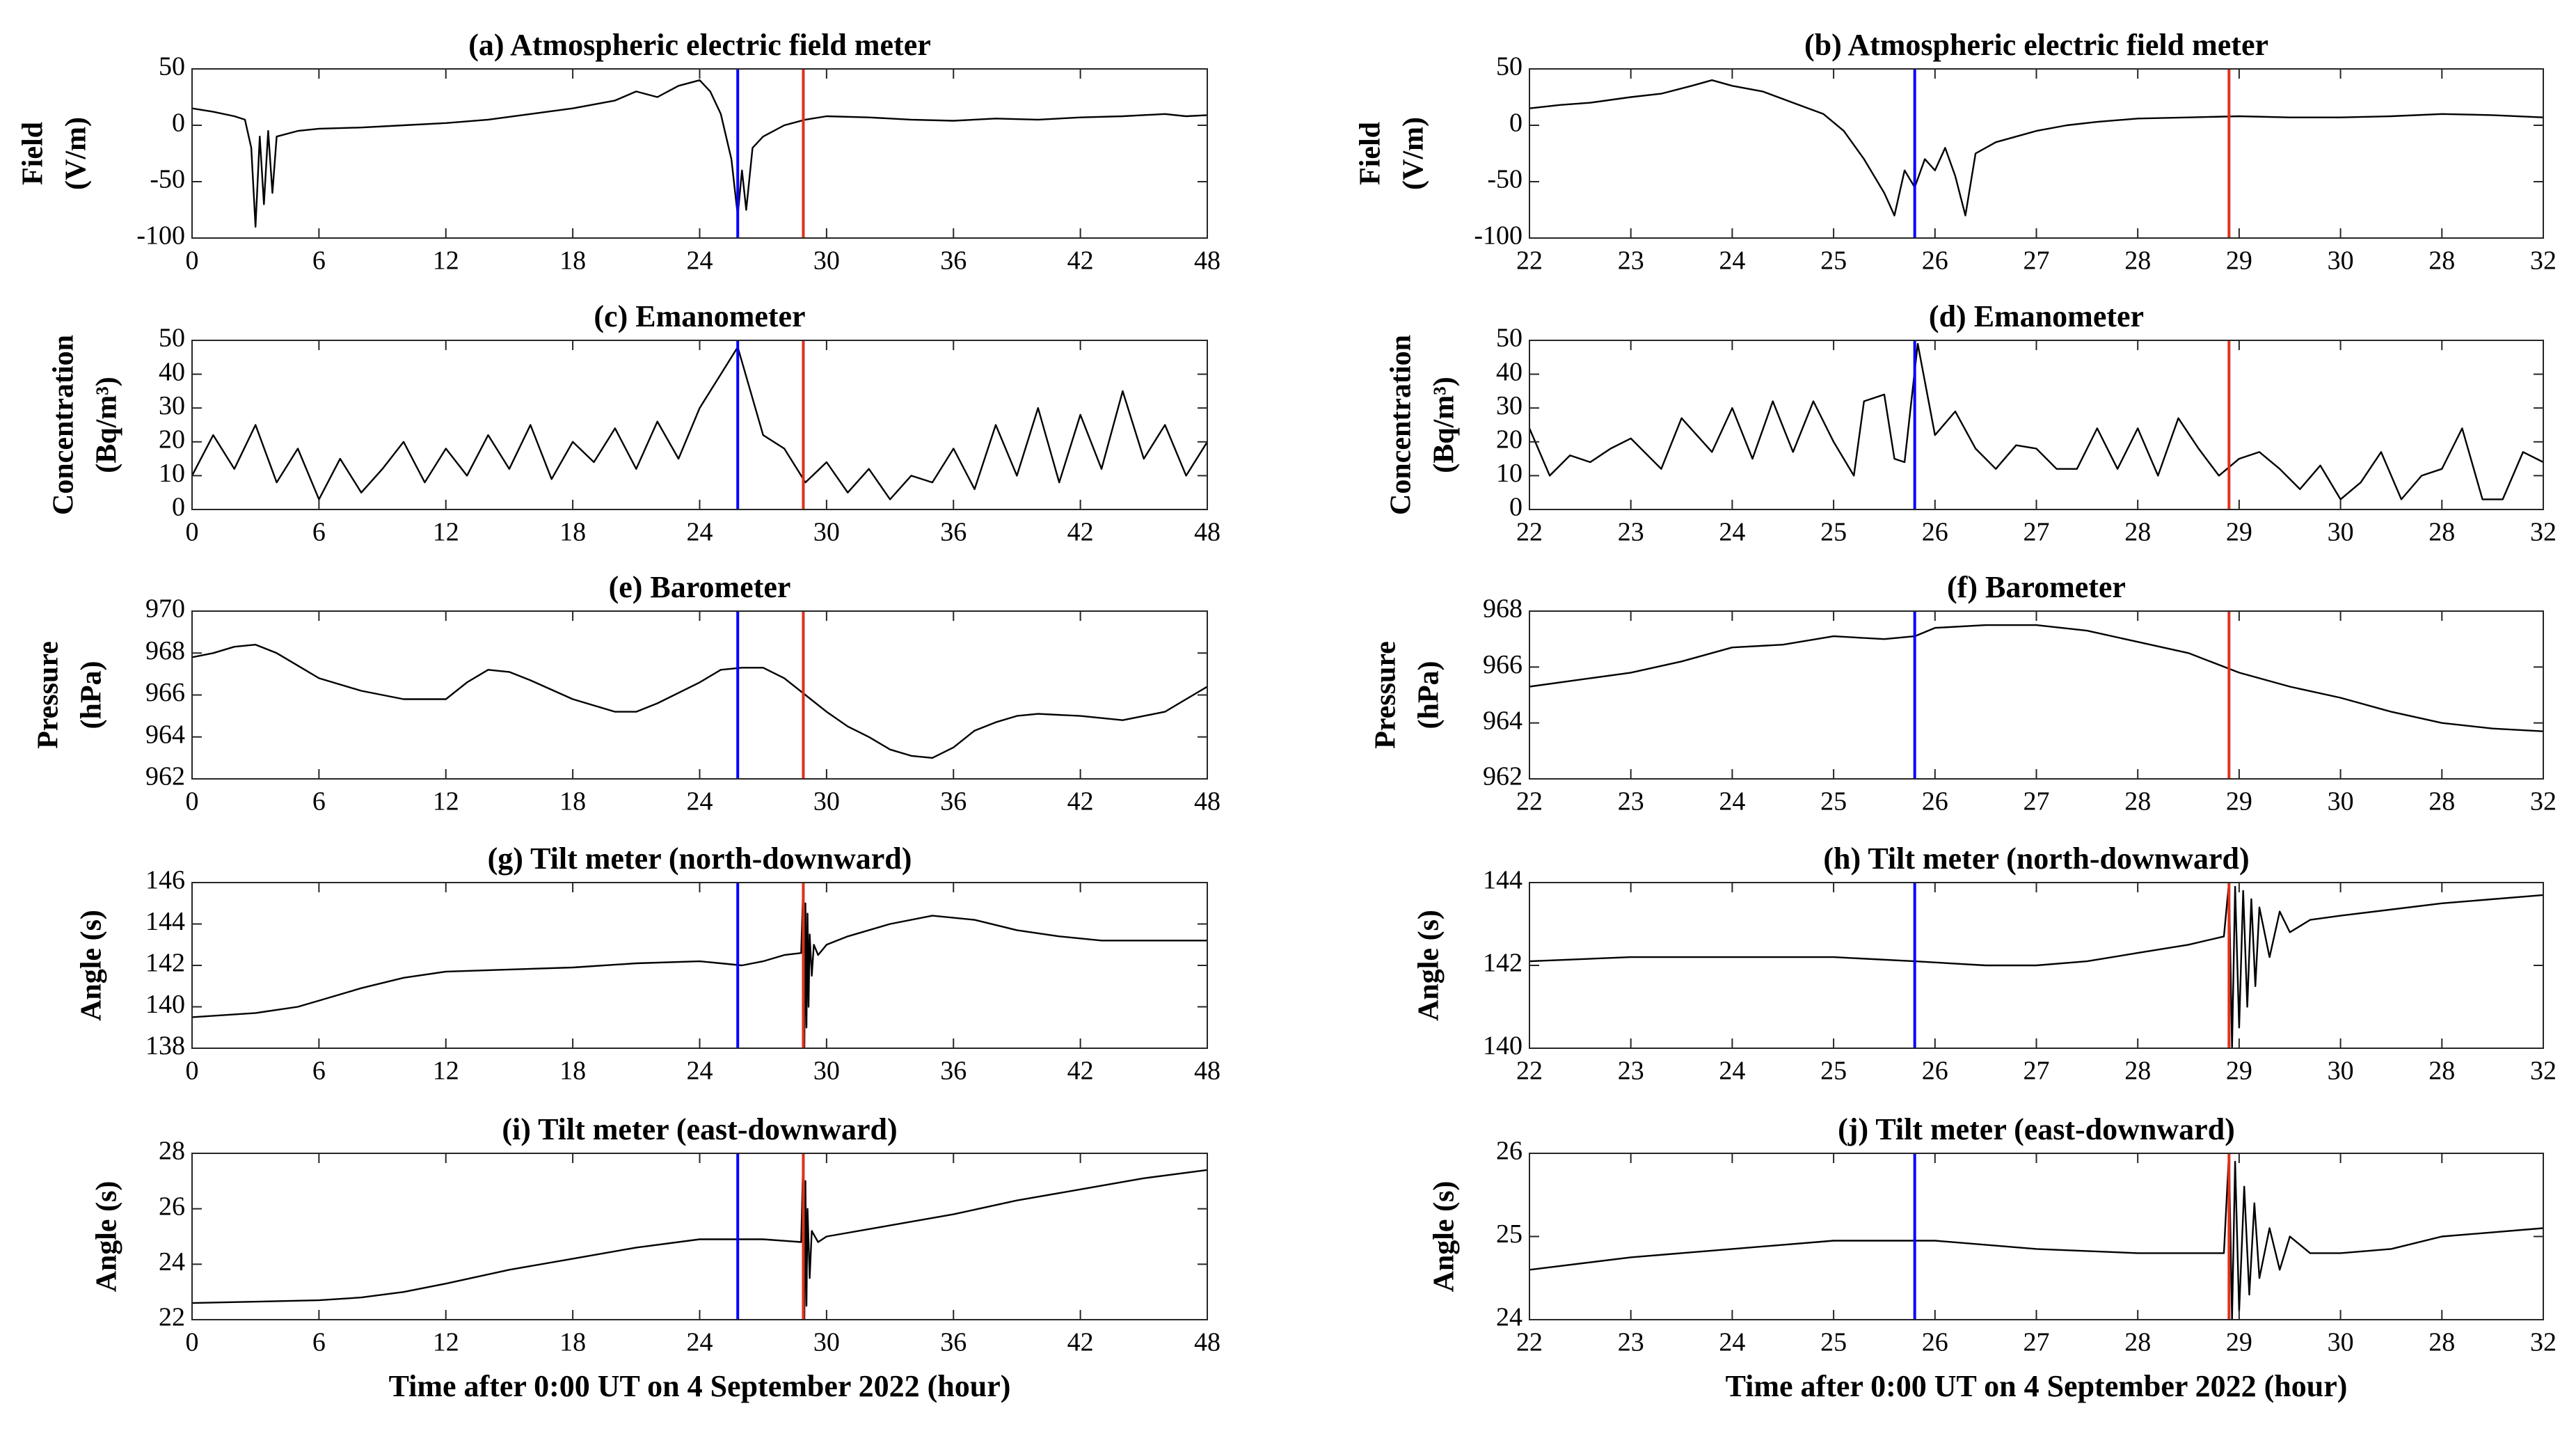 The image size is (2576, 1438). I want to click on x-tick-label: 48, so click(1207, 261).